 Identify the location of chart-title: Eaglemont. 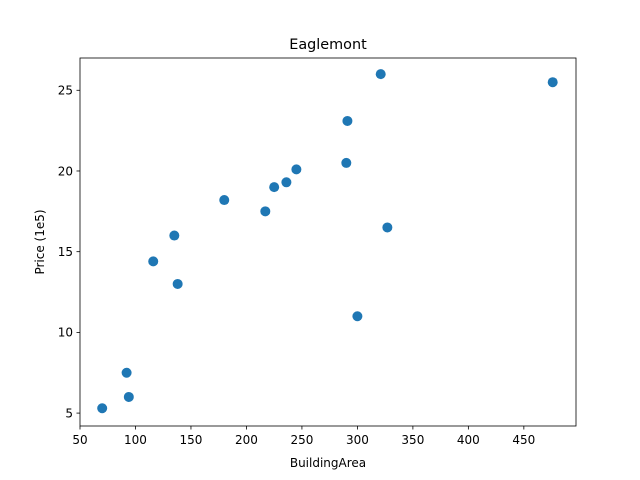
(328, 45).